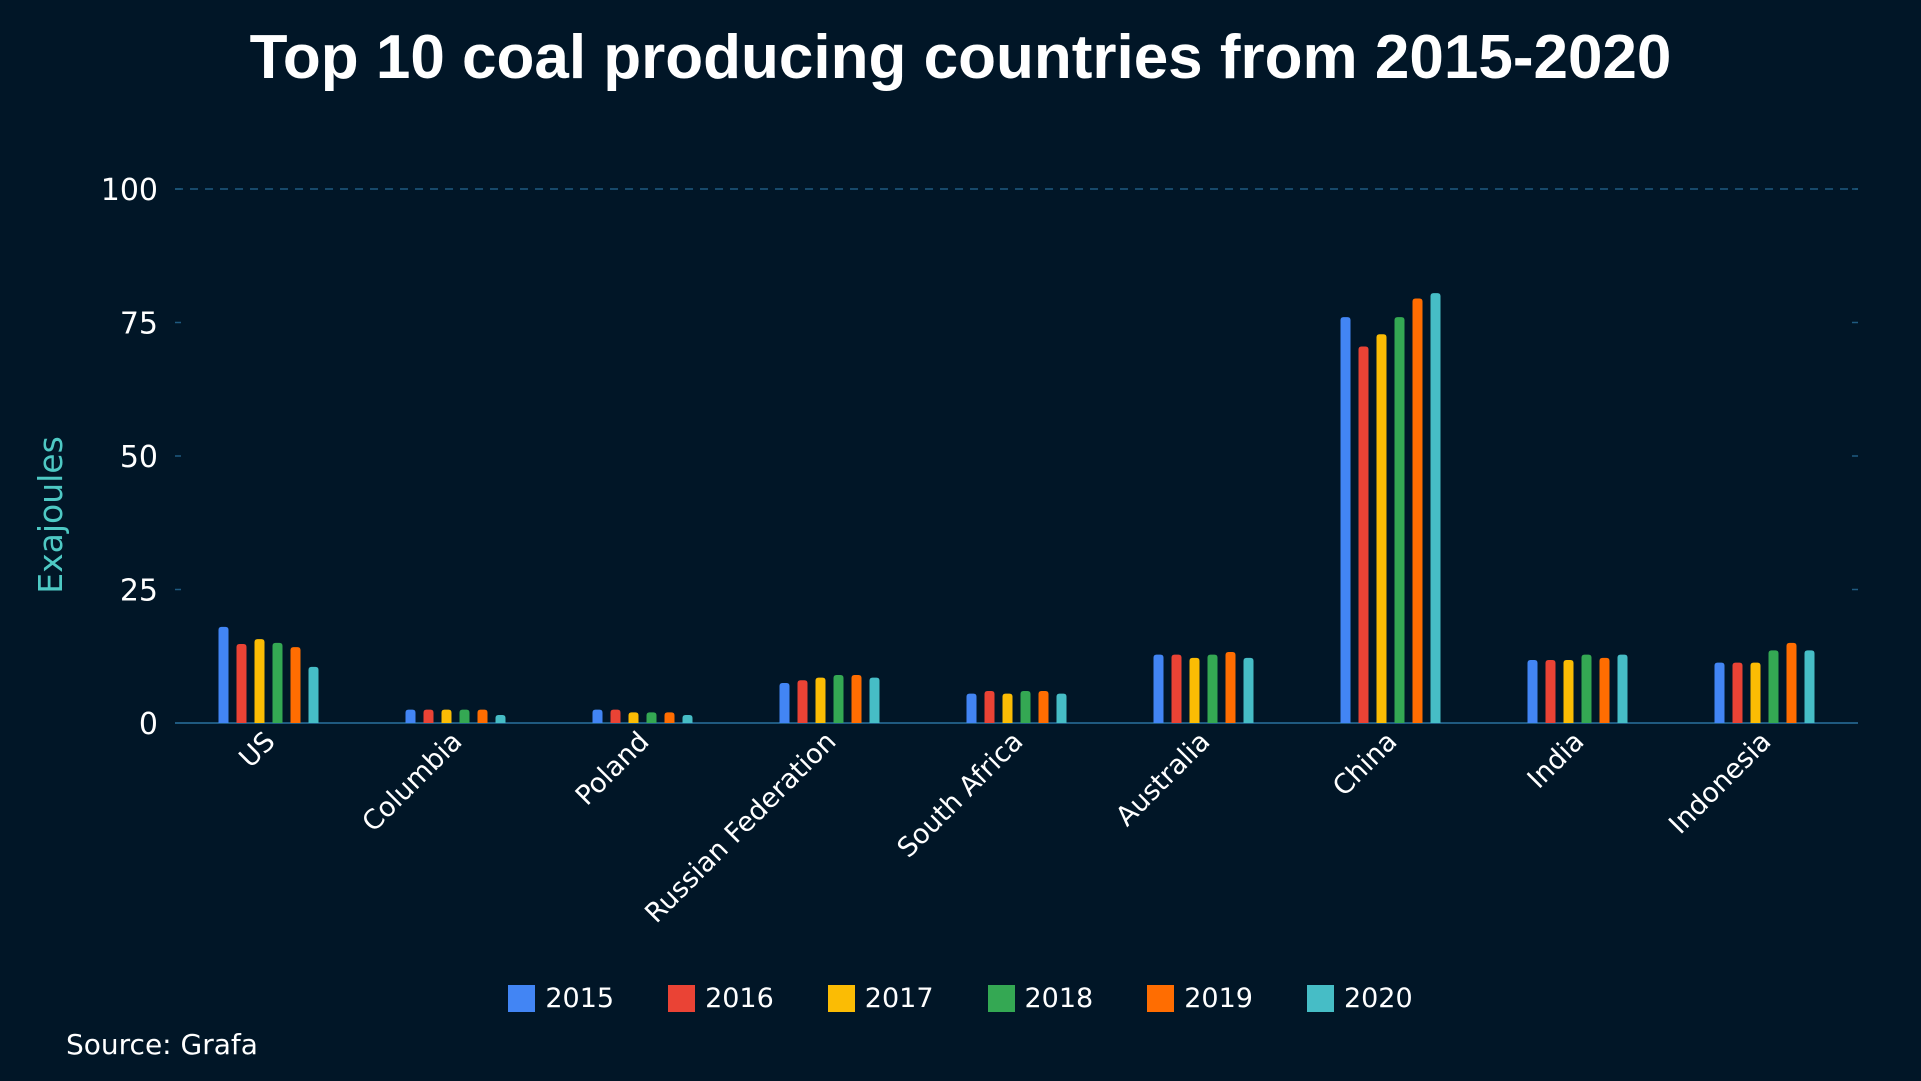 The height and width of the screenshot is (1081, 1921). I want to click on bar-2017-china, so click(1381, 528).